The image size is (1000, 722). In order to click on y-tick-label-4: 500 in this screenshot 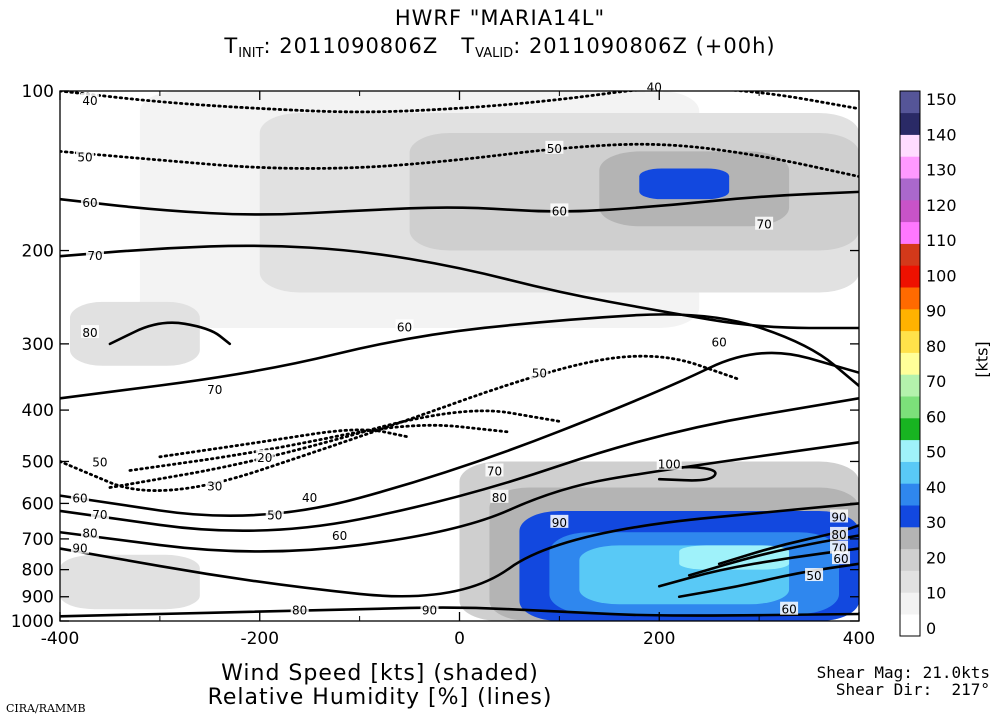, I will do `click(38, 462)`.